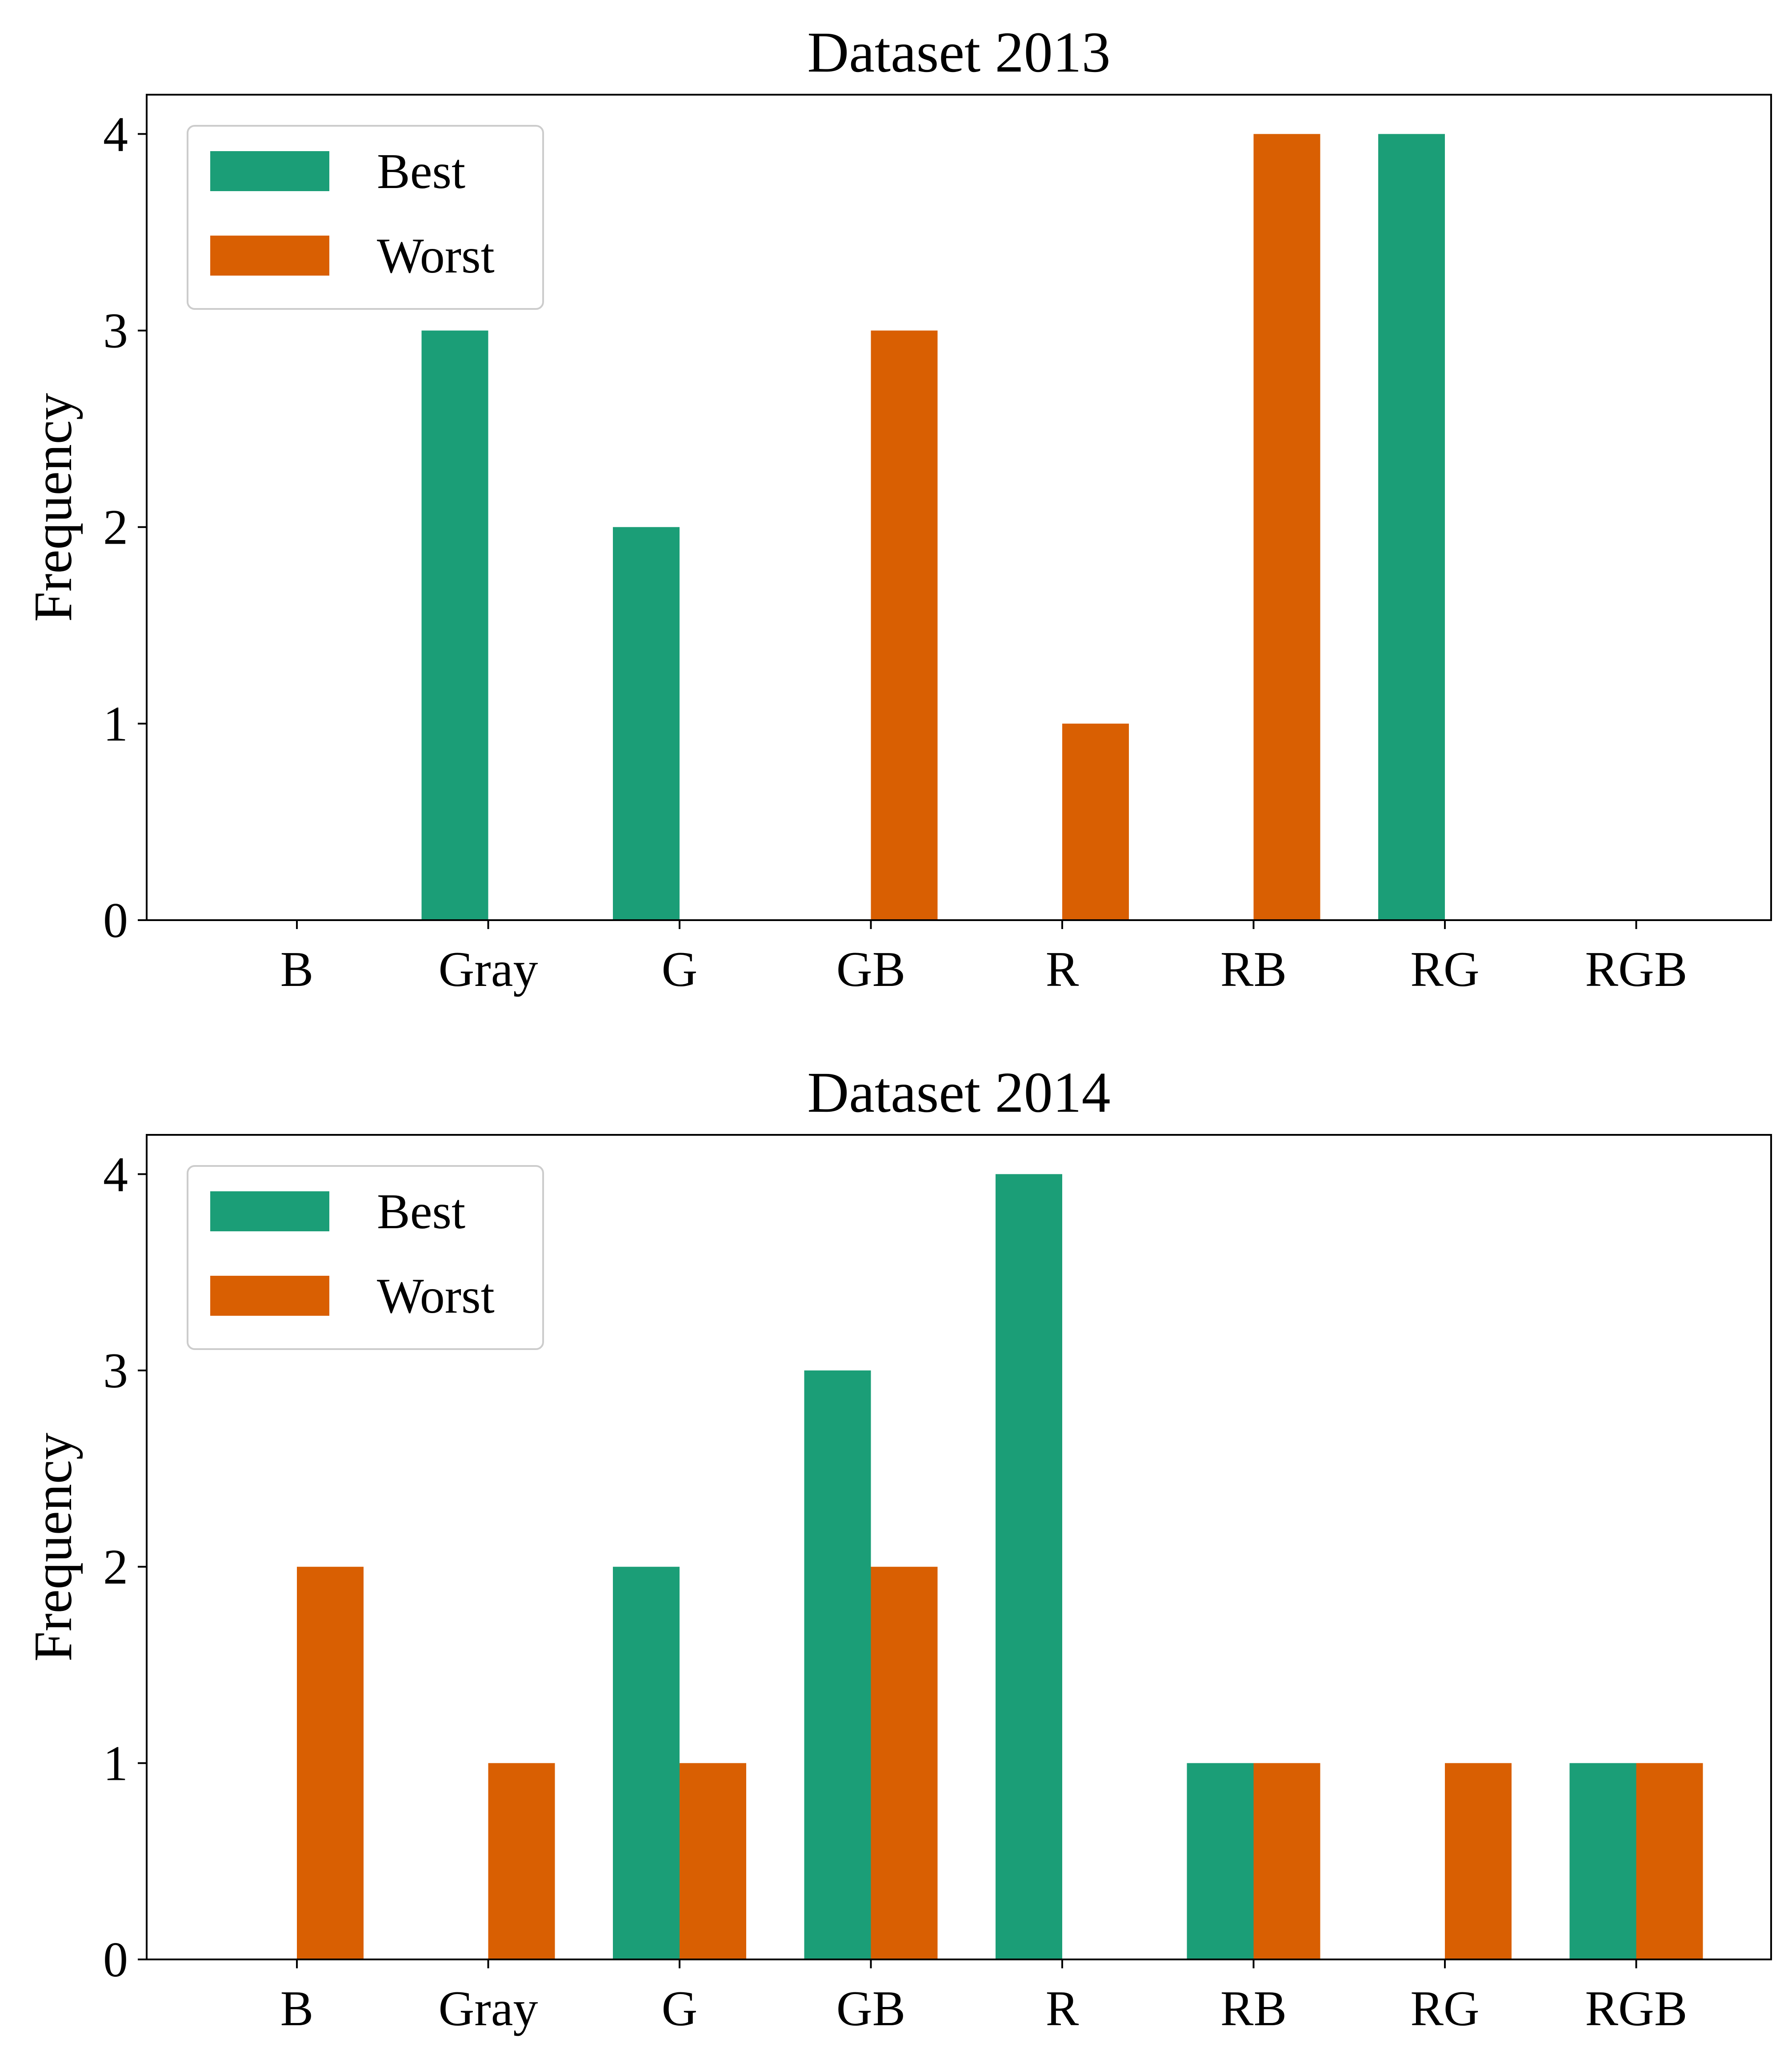 This screenshot has width=1792, height=2059. Describe the element at coordinates (958, 52) in the screenshot. I see `chart-title: Dataset 2013` at that location.